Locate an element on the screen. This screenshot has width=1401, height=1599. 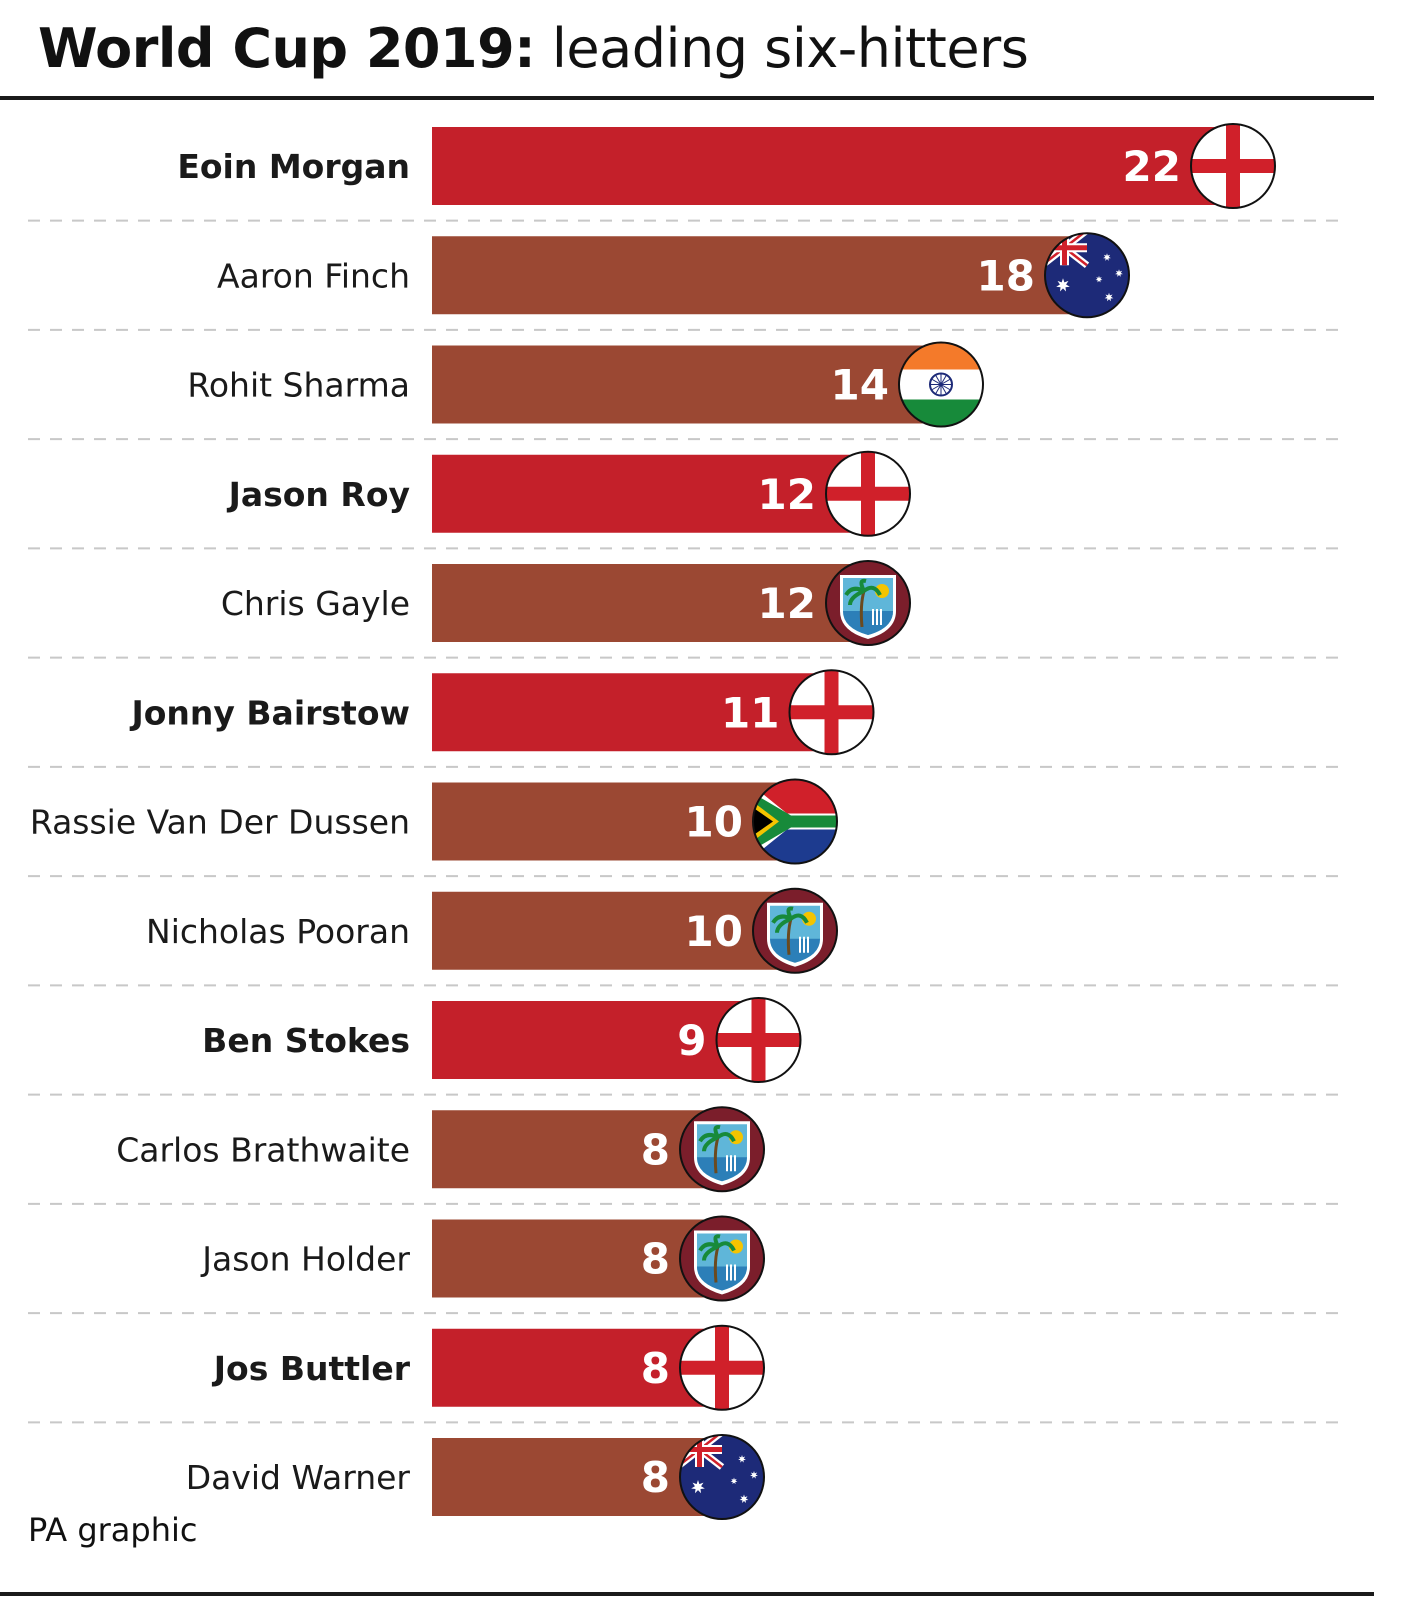
player-name-label: Jonny Bairstow is located at coordinates (269, 712).